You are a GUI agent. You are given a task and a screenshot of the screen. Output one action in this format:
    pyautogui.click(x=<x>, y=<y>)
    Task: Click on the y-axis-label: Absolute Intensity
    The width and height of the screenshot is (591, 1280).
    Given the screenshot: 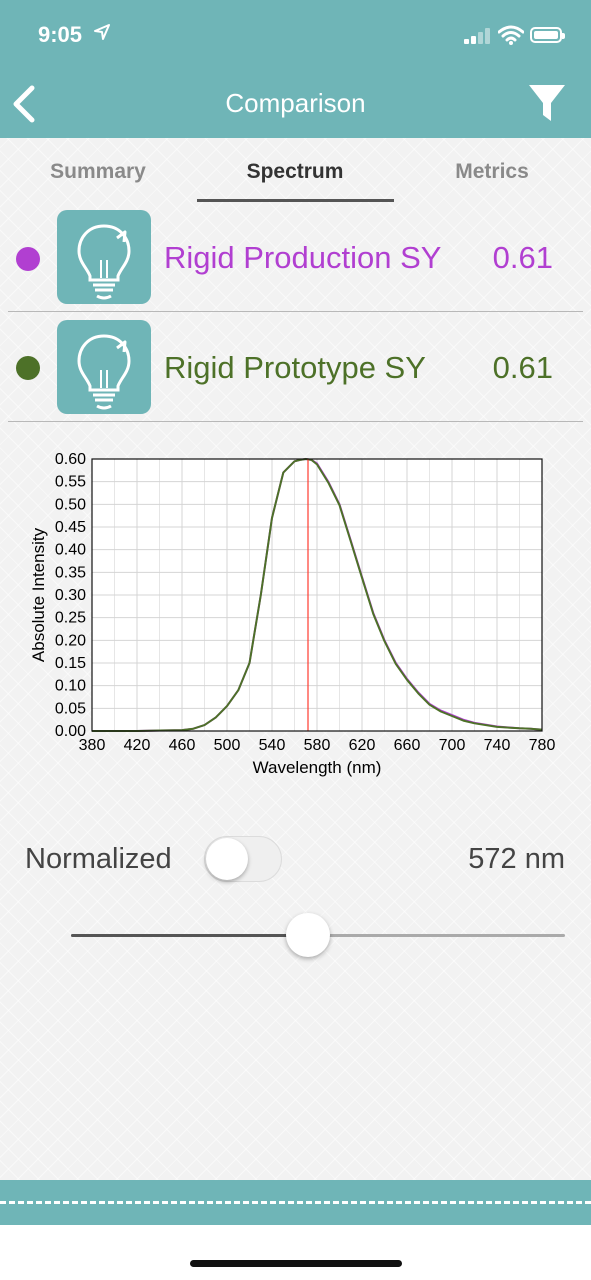 What is the action you would take?
    pyautogui.click(x=38, y=594)
    